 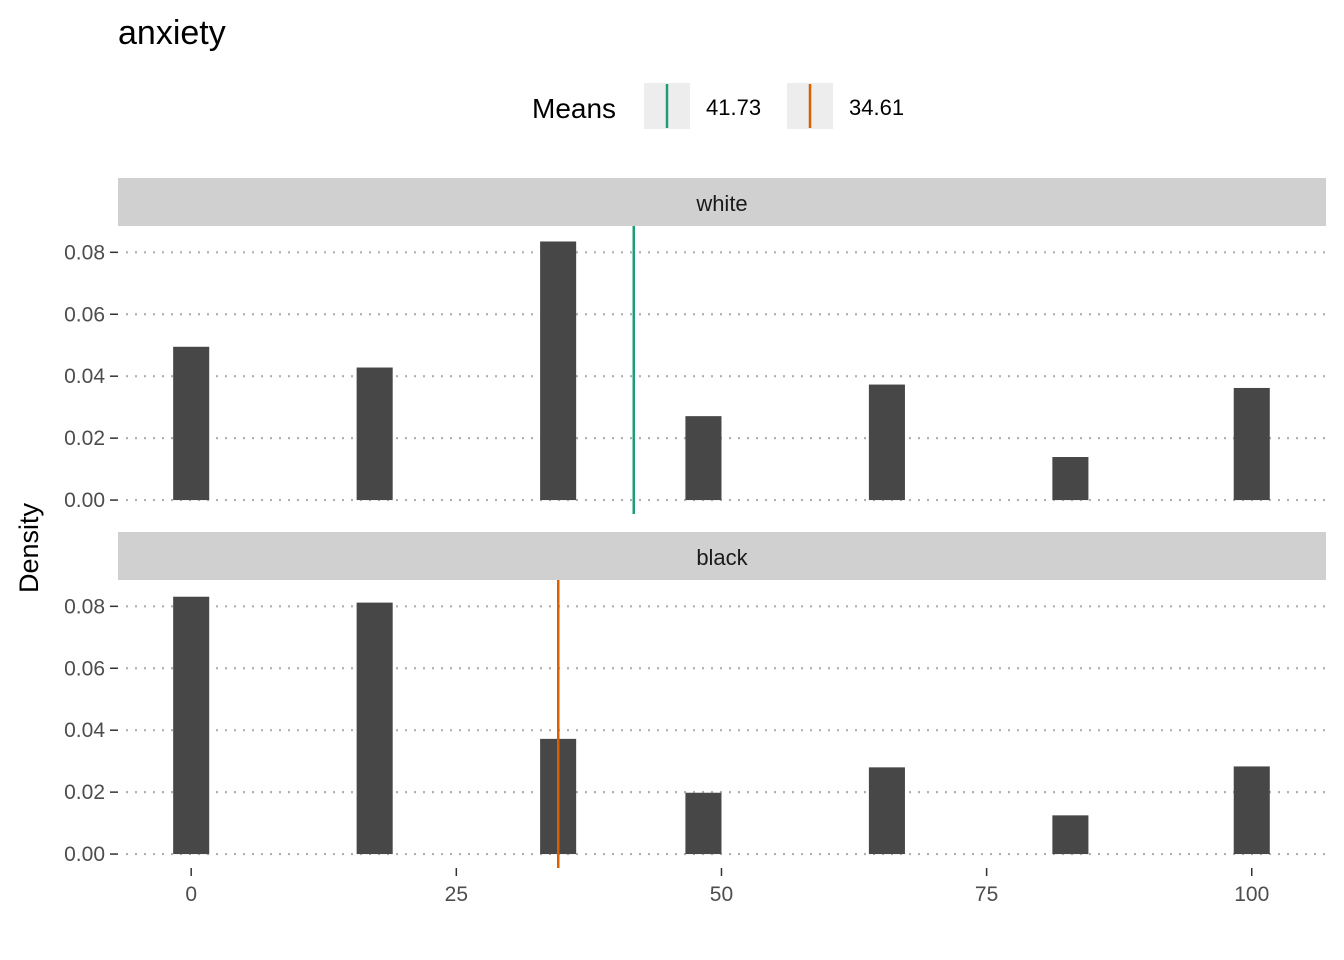 What do you see at coordinates (191, 894) in the screenshot?
I see `x-tick-label: 0` at bounding box center [191, 894].